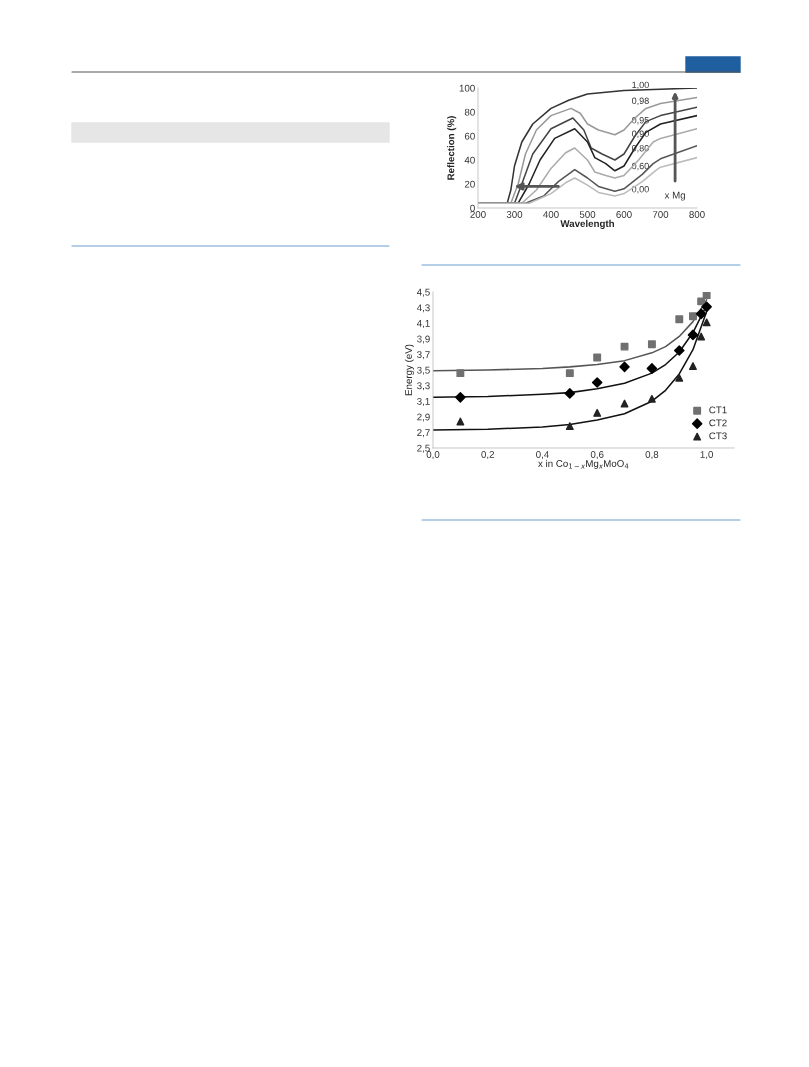 The height and width of the screenshot is (1067, 809). What do you see at coordinates (423, 386) in the screenshot?
I see `y-tick-label: 3,3` at bounding box center [423, 386].